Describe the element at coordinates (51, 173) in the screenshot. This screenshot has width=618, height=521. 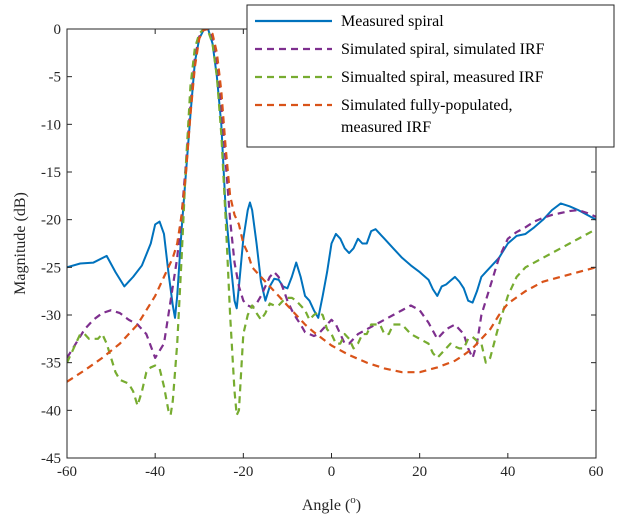
I see `y-tick-label: -15` at that location.